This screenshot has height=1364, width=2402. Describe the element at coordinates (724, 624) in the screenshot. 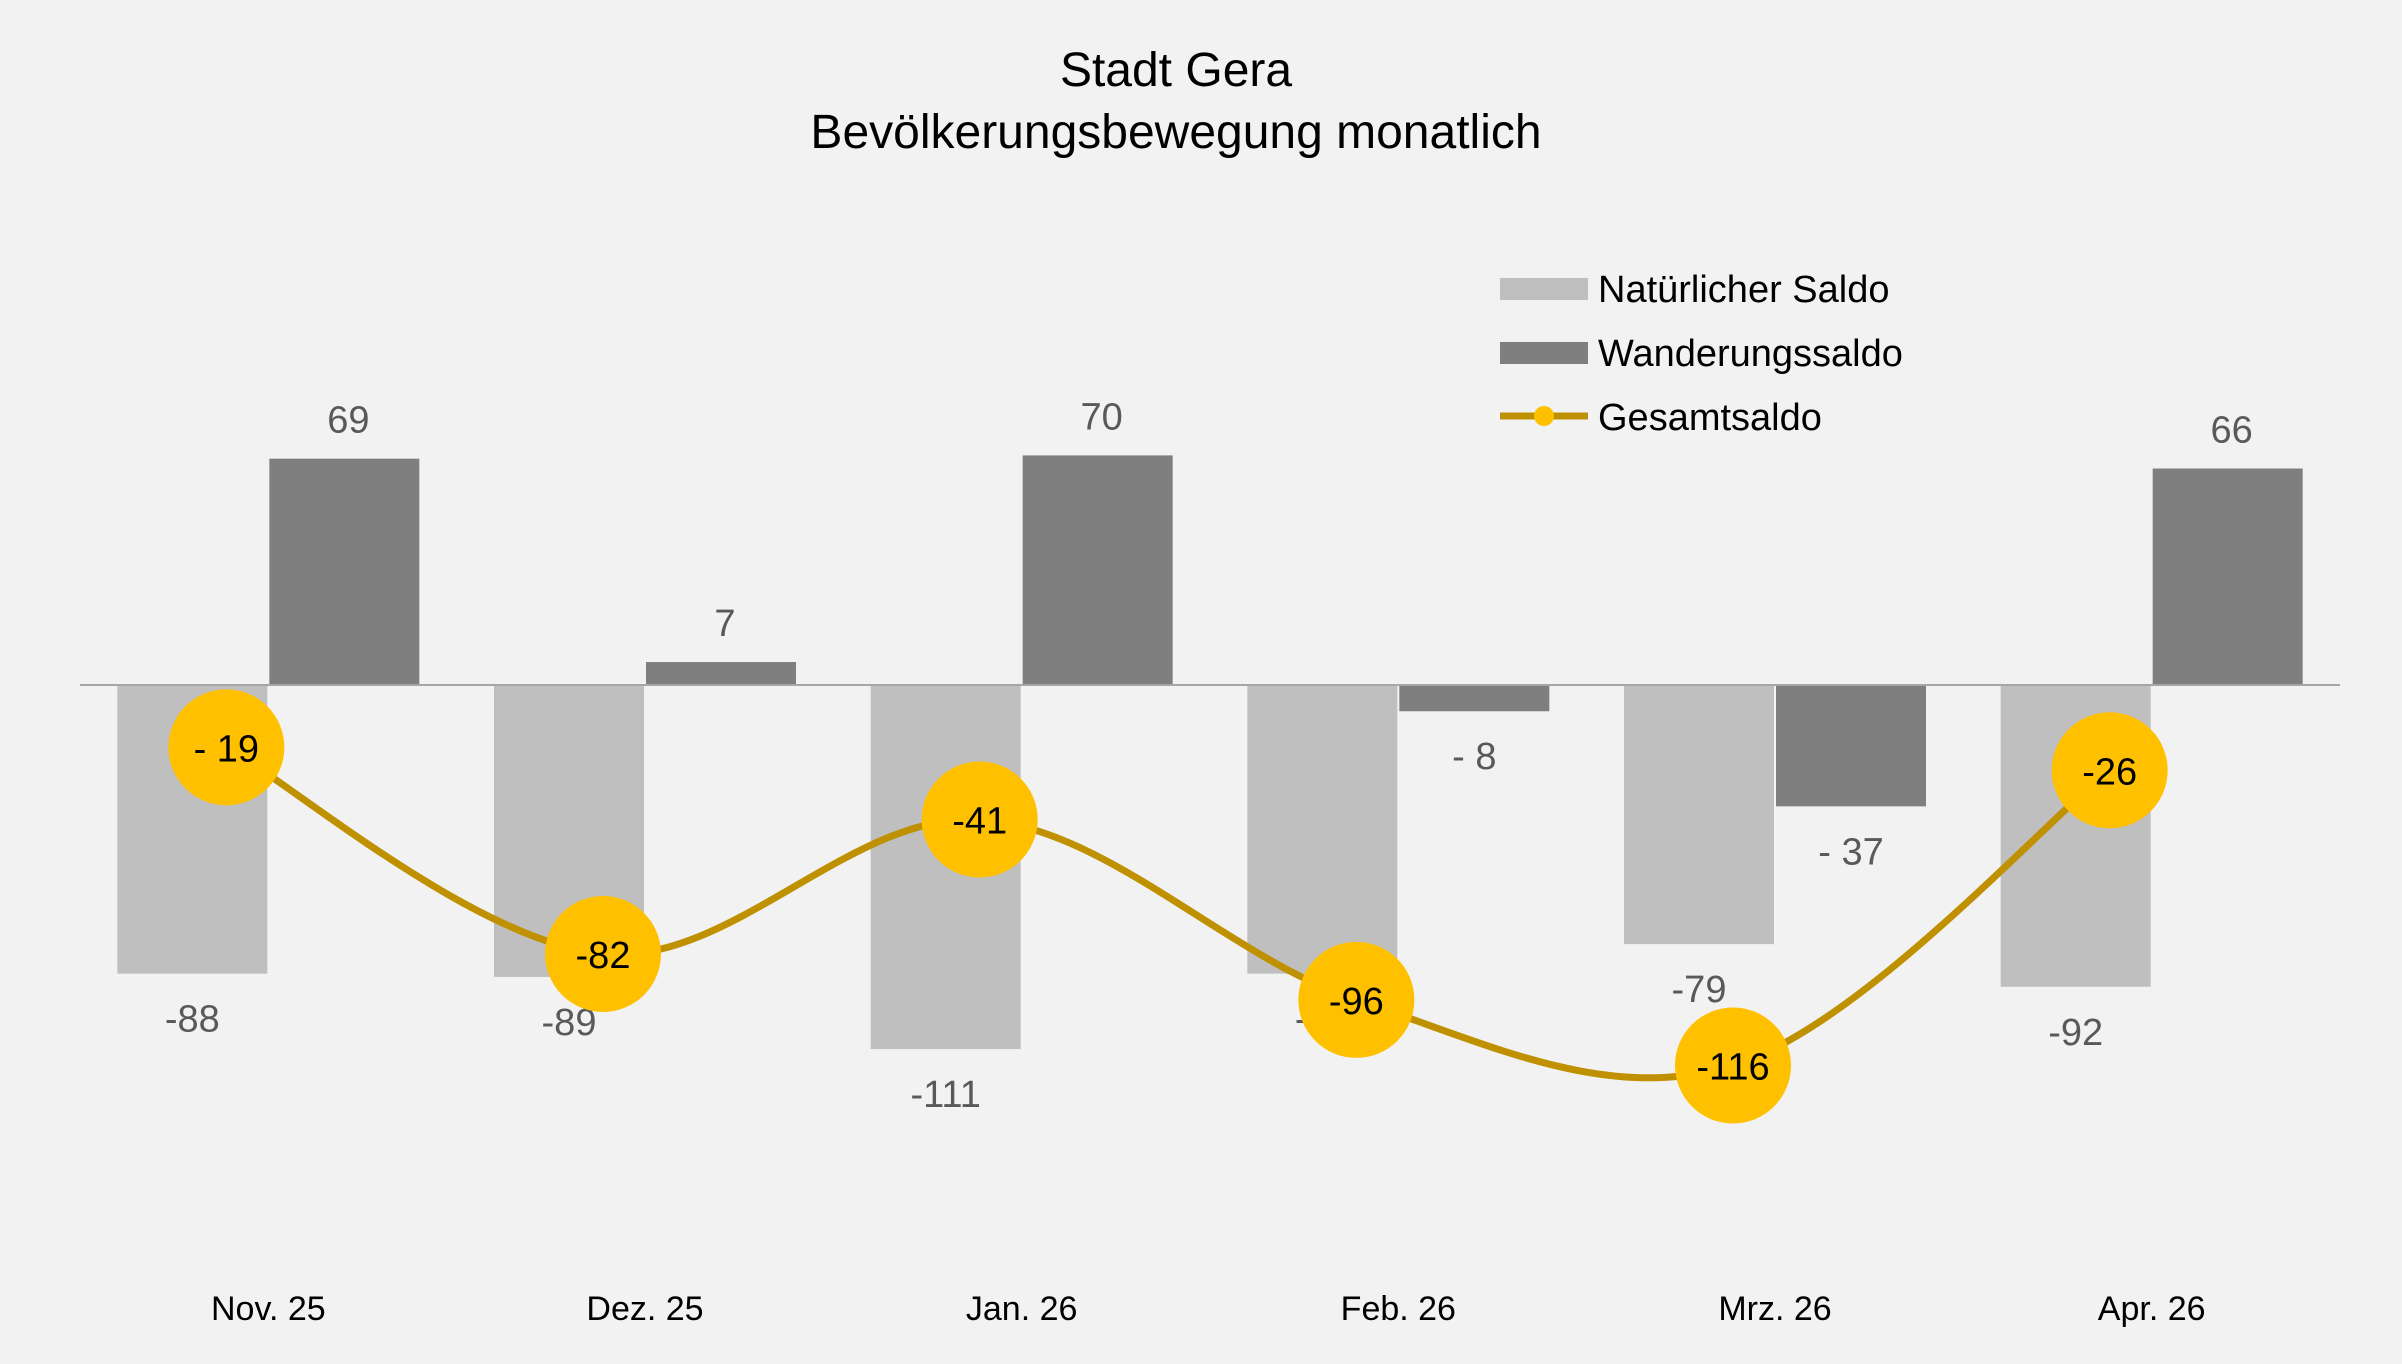

I see `data-label-migration-1: 7` at that location.